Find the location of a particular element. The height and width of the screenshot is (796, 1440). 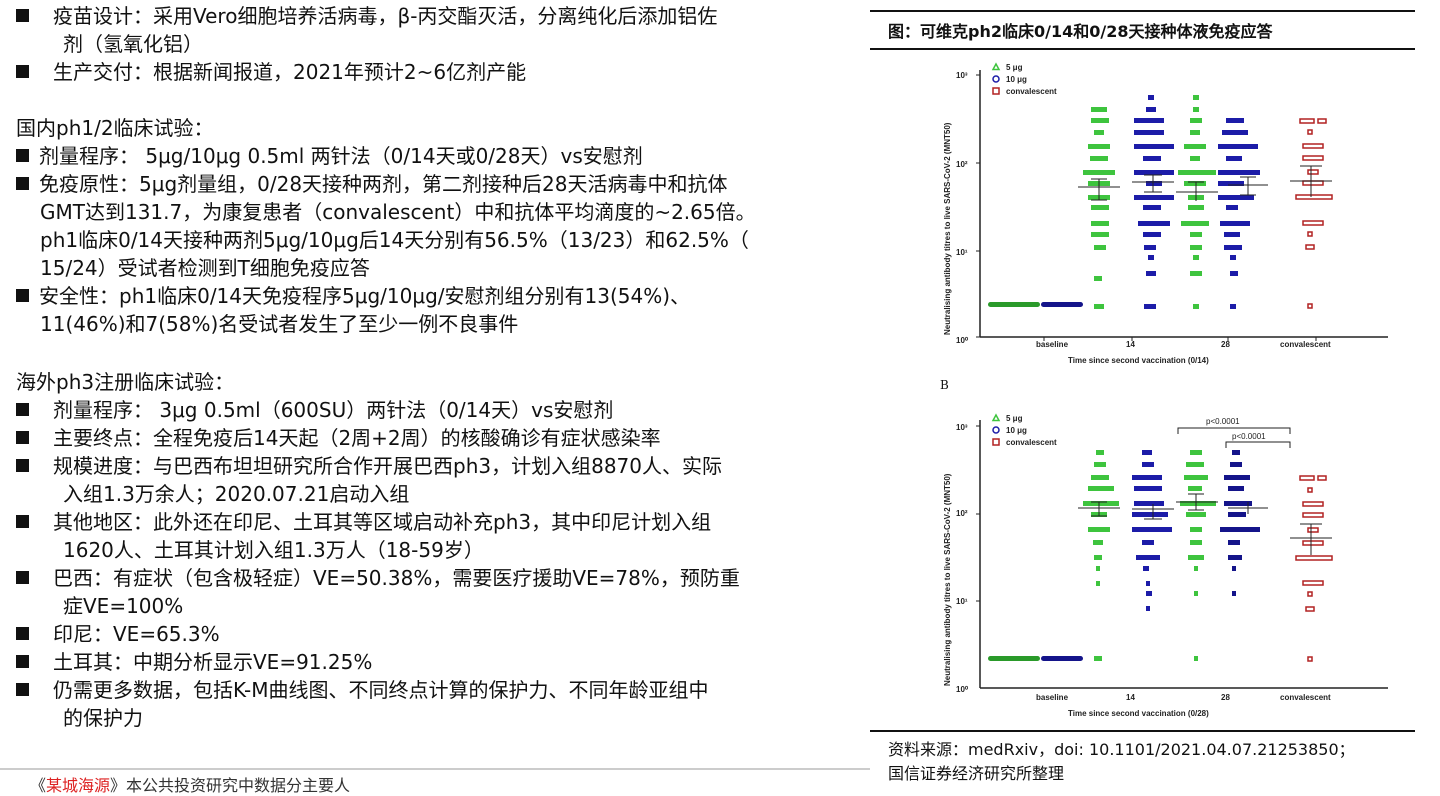

domestic-bullet-2: 免疫原性：5μg剂量组，0/28天接种两剂，第二剂接种后28天活病毒中和抗体 is located at coordinates (372, 184).